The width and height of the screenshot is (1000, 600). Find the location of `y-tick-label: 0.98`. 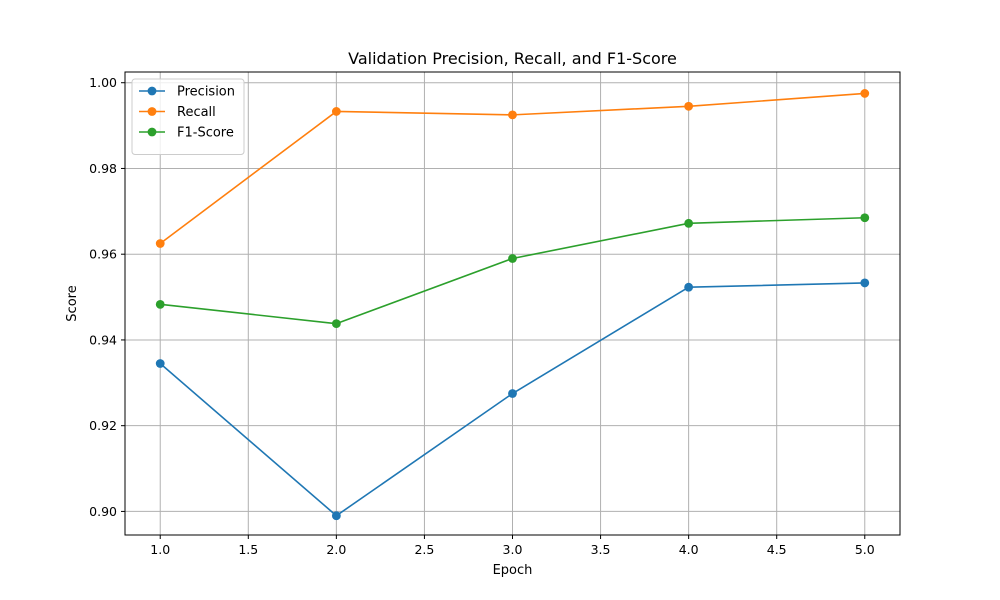

y-tick-label: 0.98 is located at coordinates (103, 168).